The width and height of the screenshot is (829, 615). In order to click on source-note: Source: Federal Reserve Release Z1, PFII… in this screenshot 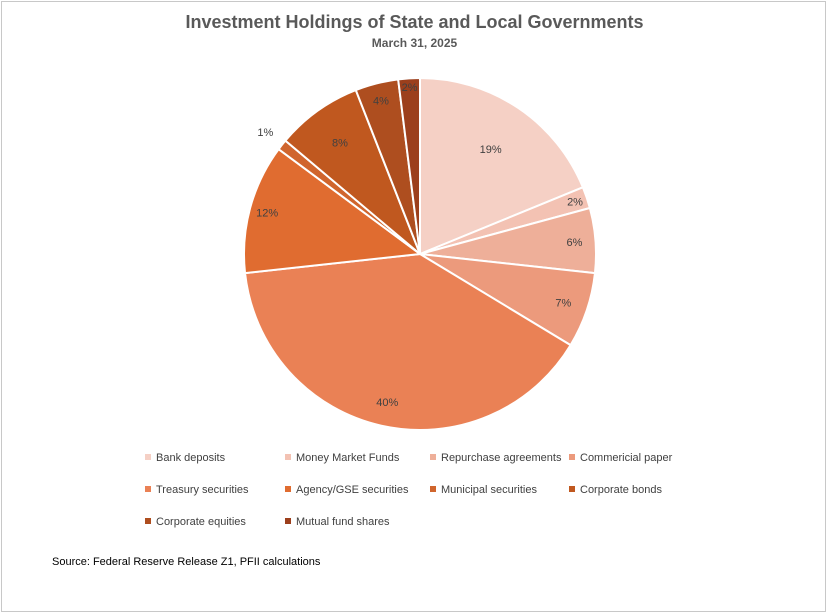, I will do `click(186, 562)`.